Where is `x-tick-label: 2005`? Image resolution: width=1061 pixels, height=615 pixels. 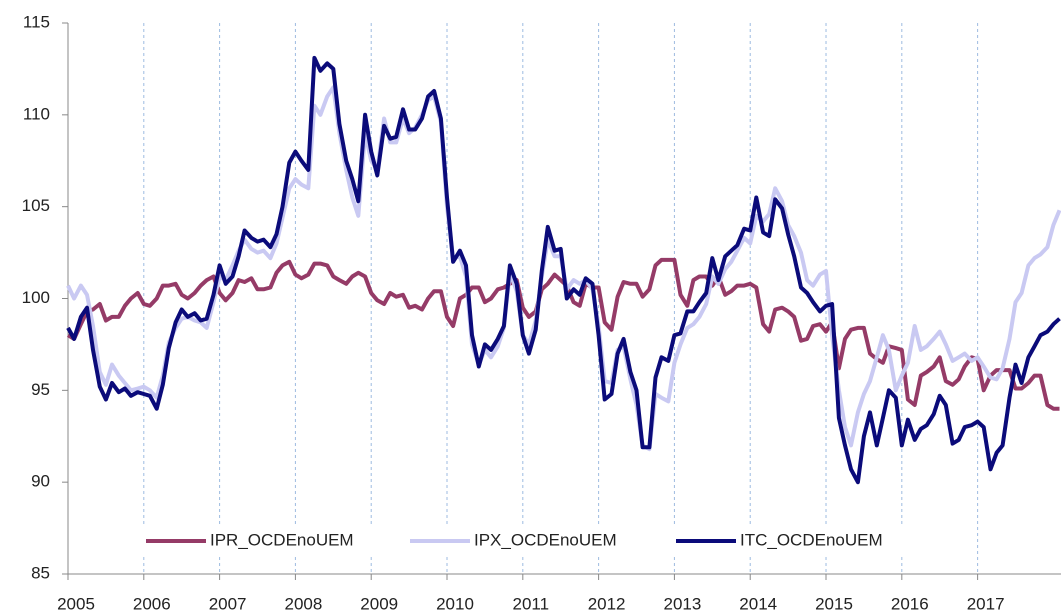
x-tick-label: 2005 is located at coordinates (76, 603).